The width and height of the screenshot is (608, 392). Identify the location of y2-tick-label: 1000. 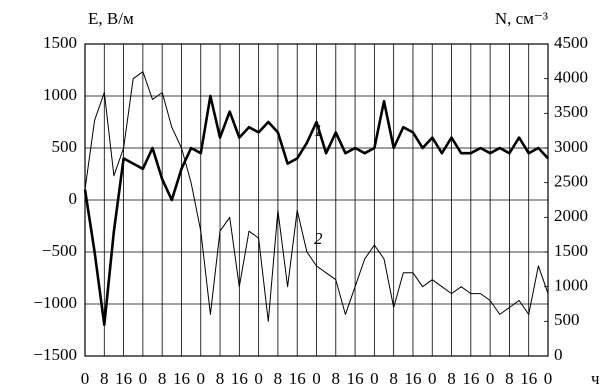
(571, 285).